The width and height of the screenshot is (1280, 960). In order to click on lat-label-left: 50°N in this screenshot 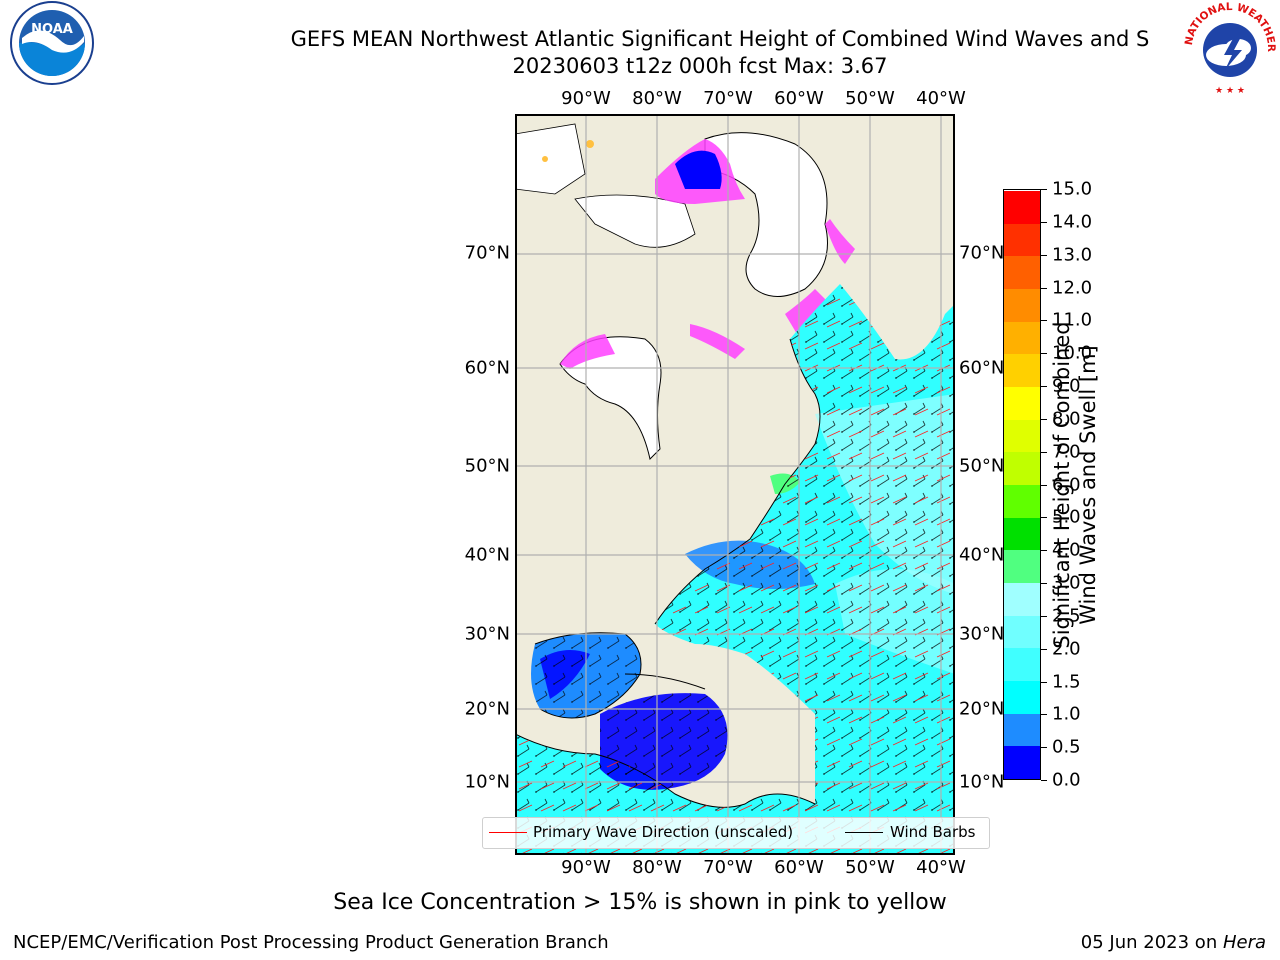, I will do `click(487, 466)`.